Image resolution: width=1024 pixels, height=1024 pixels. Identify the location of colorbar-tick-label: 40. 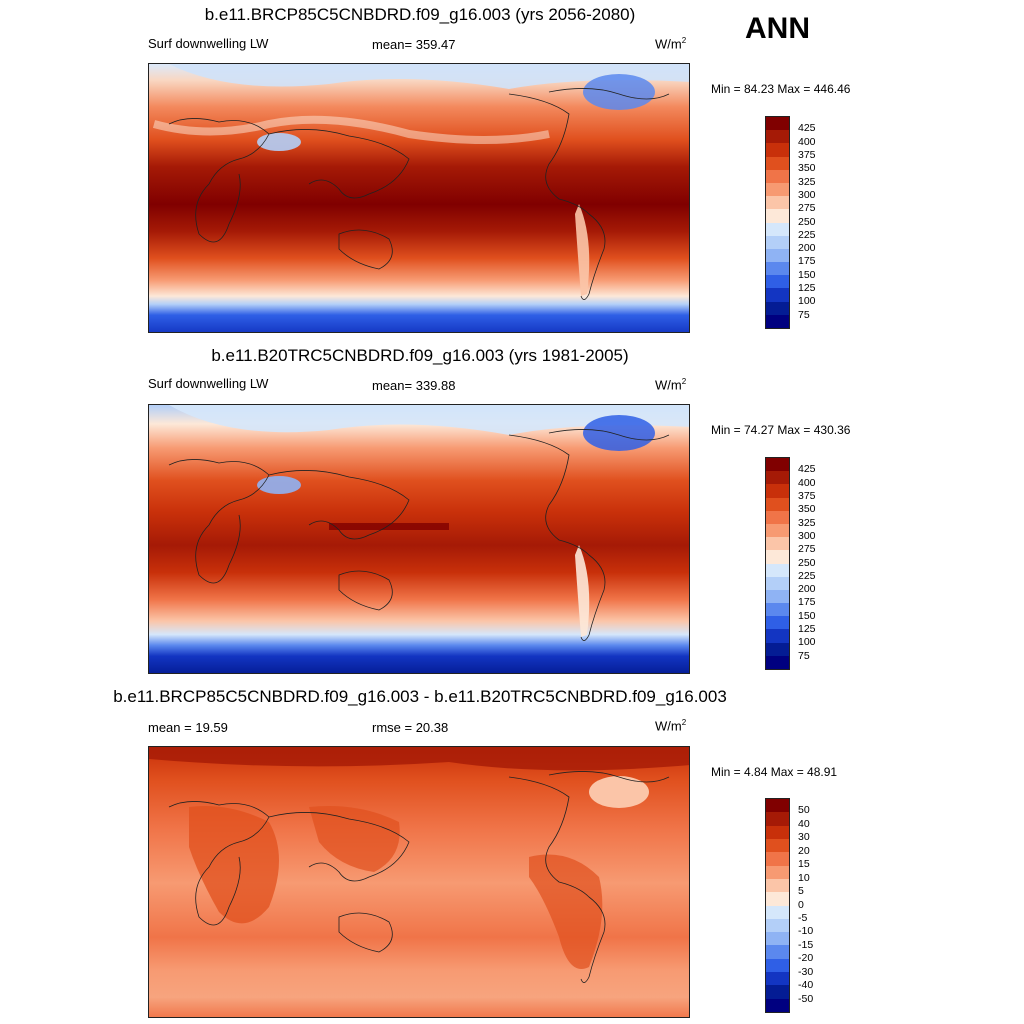
(804, 823).